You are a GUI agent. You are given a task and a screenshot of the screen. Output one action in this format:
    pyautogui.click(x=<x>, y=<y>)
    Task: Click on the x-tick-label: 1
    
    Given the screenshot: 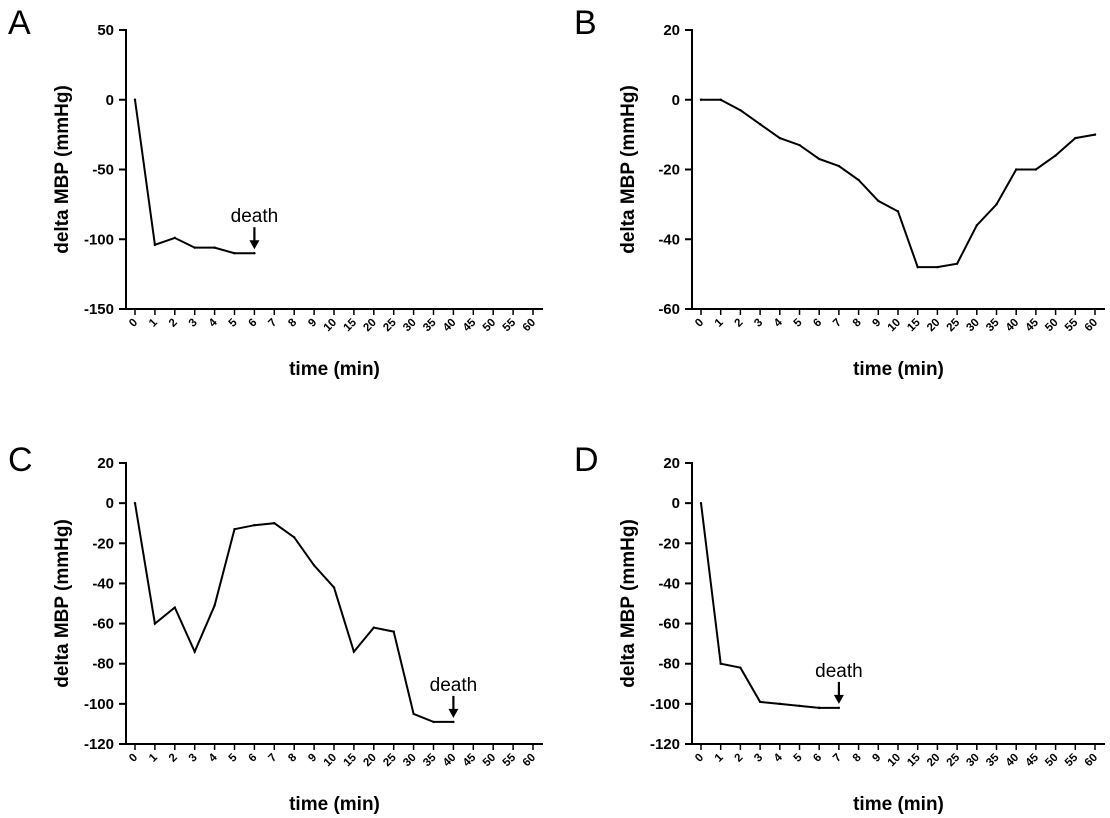 What is the action you would take?
    pyautogui.click(x=719, y=757)
    